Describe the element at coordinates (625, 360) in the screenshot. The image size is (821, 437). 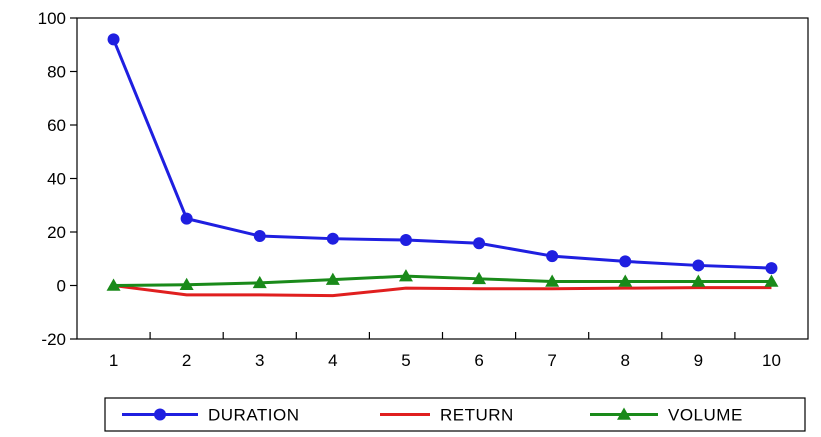
I see `x-tick-label: 8` at that location.